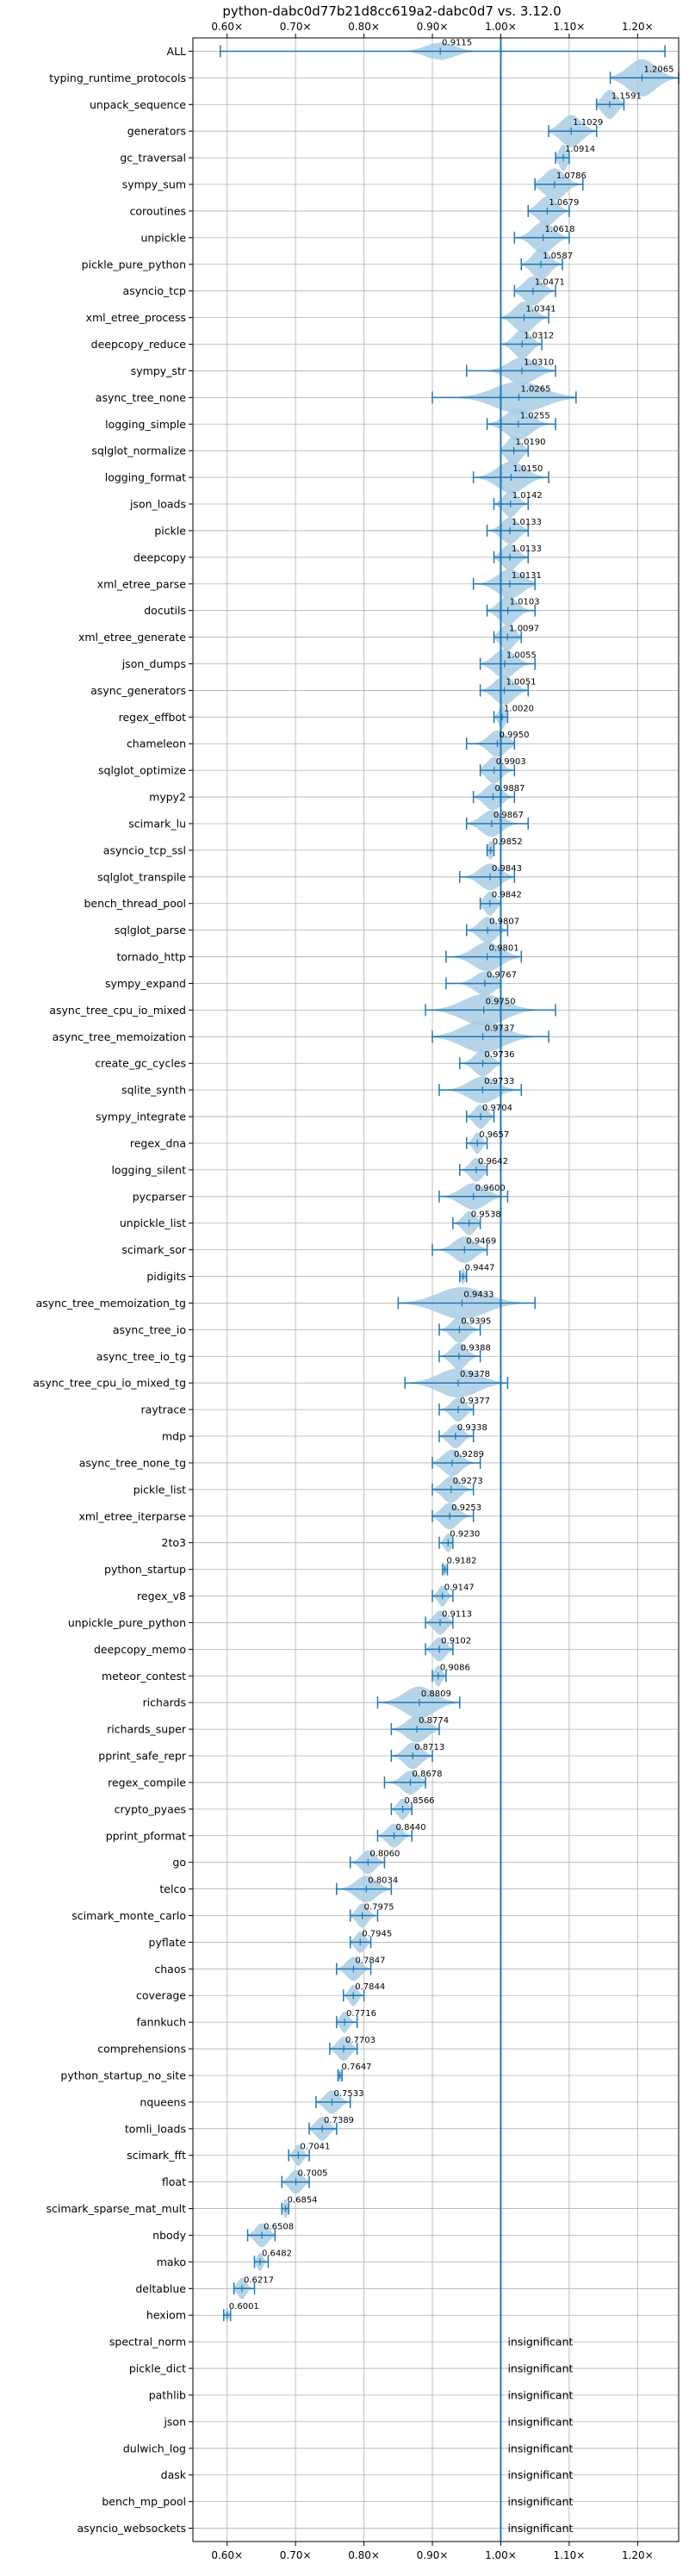 The height and width of the screenshot is (2576, 689). I want to click on value-label-coroutines: 1.0679, so click(564, 203).